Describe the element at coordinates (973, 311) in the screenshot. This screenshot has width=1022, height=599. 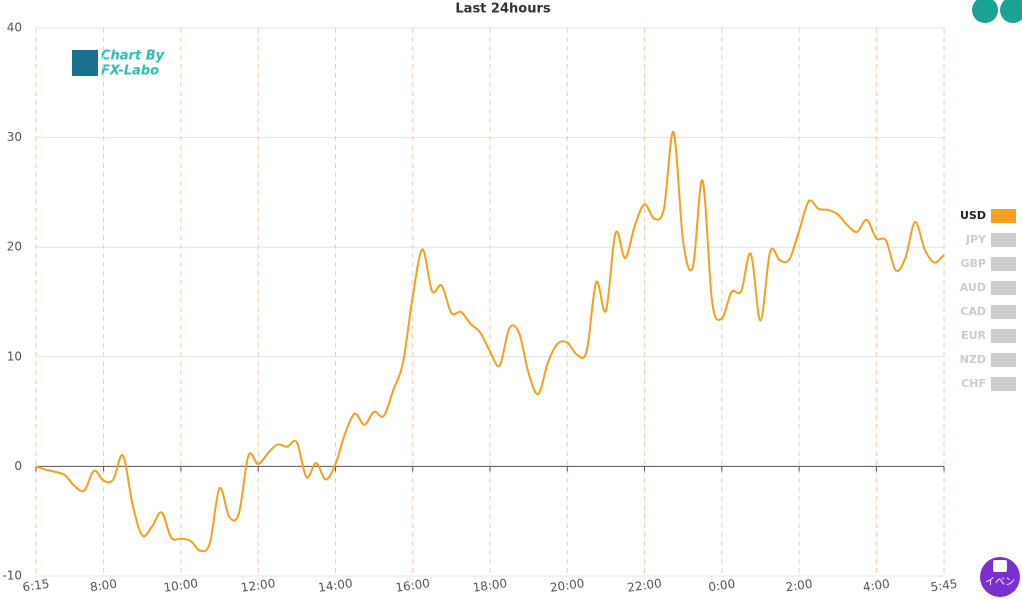
I see `legend-label: CAD` at that location.